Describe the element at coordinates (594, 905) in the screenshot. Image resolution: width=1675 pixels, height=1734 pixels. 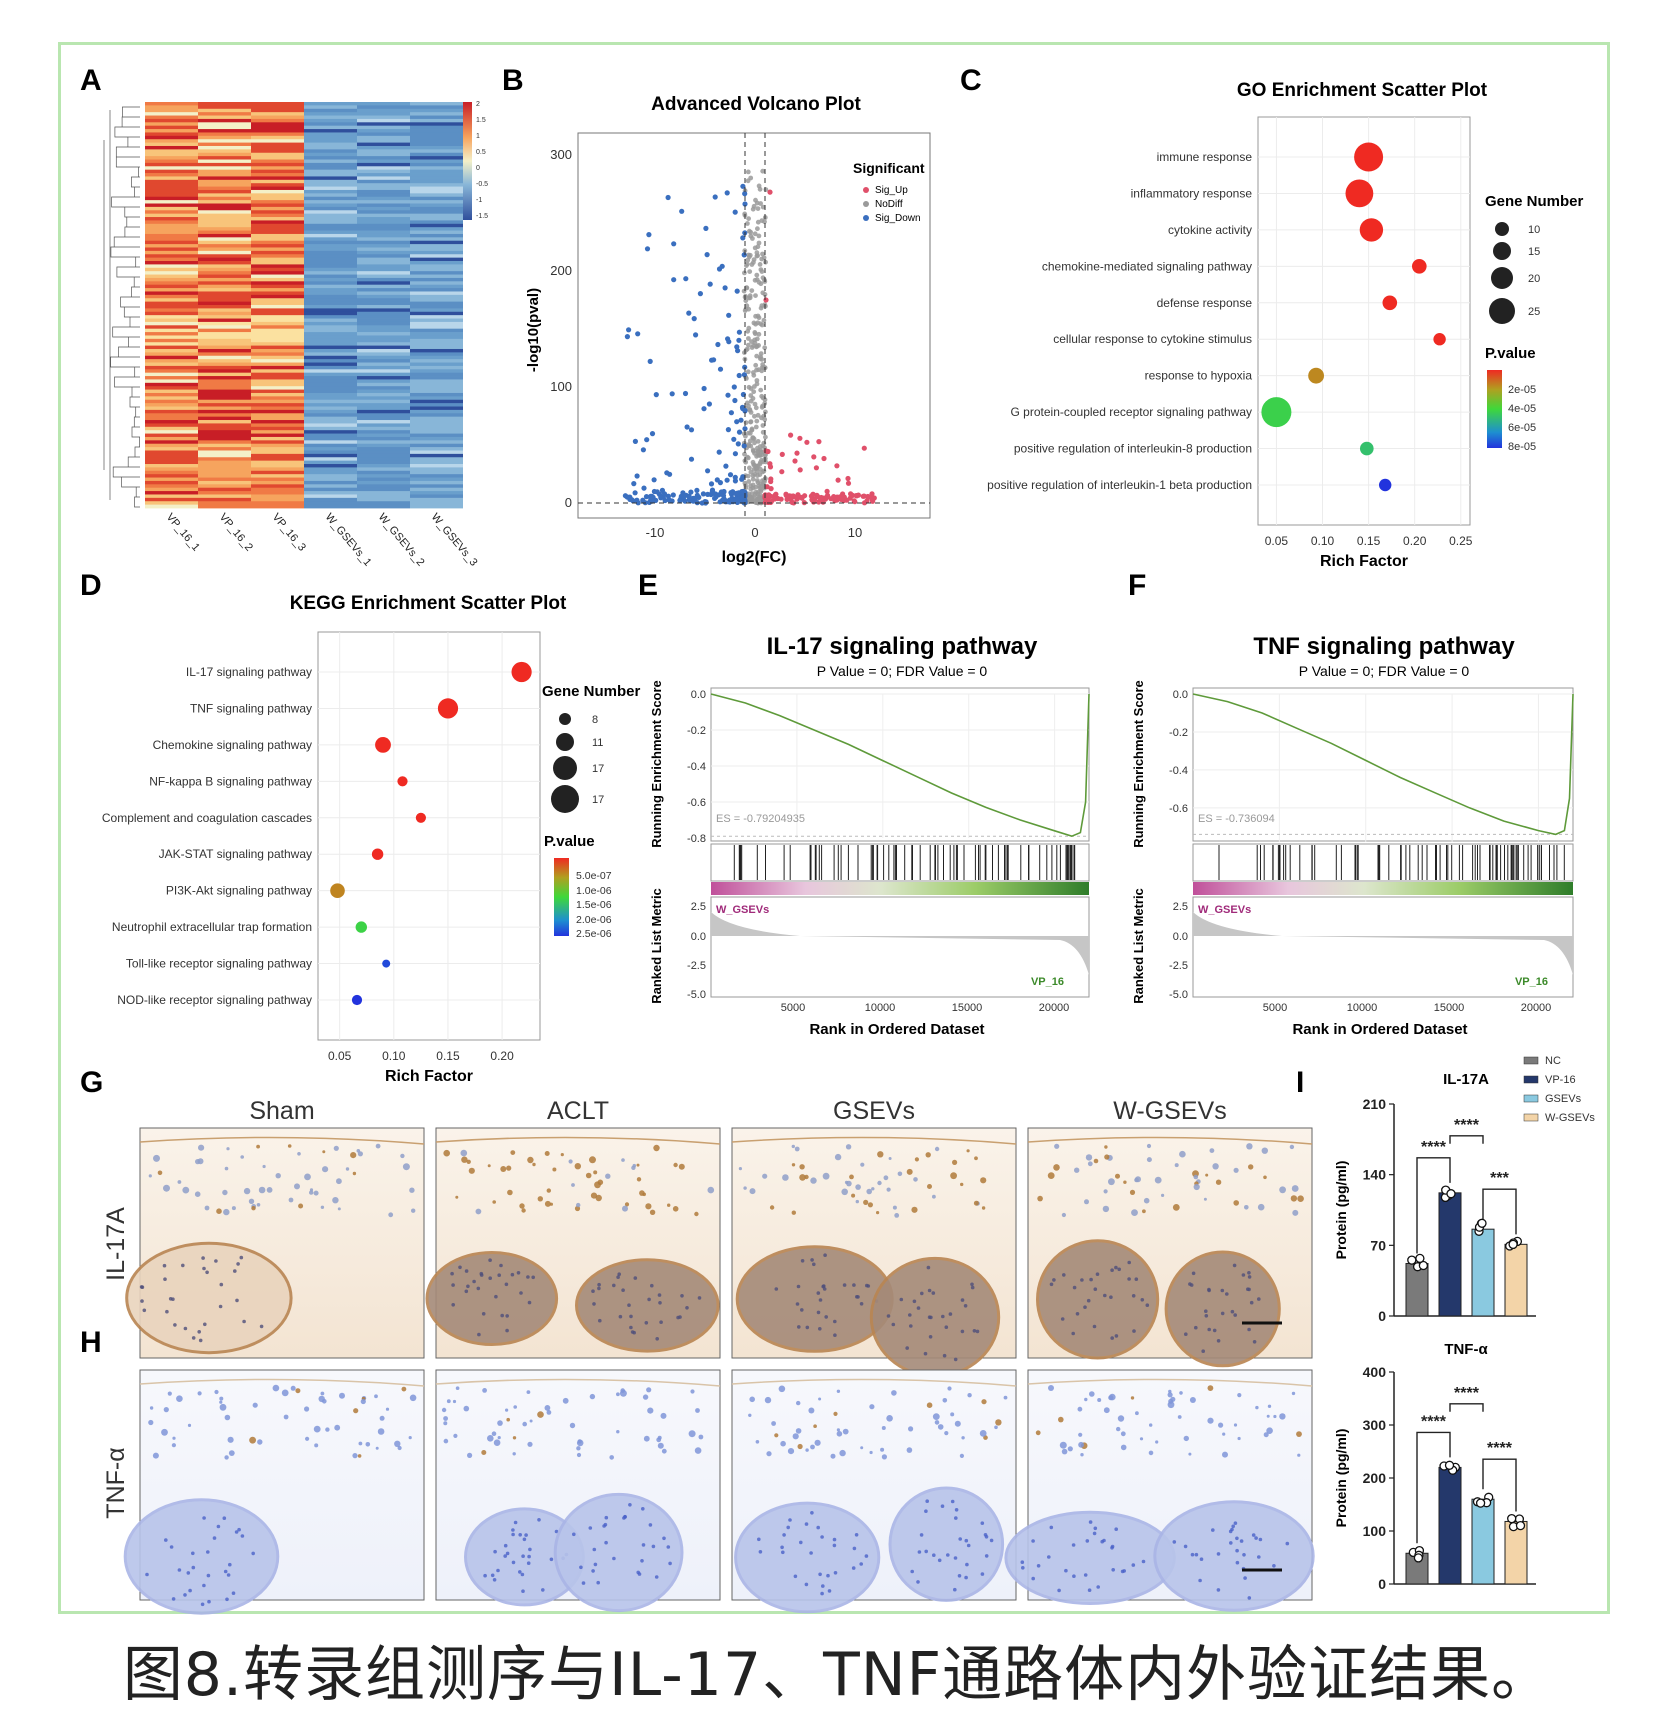
I see `kegg-pvalue-label: 1.5e-06` at that location.